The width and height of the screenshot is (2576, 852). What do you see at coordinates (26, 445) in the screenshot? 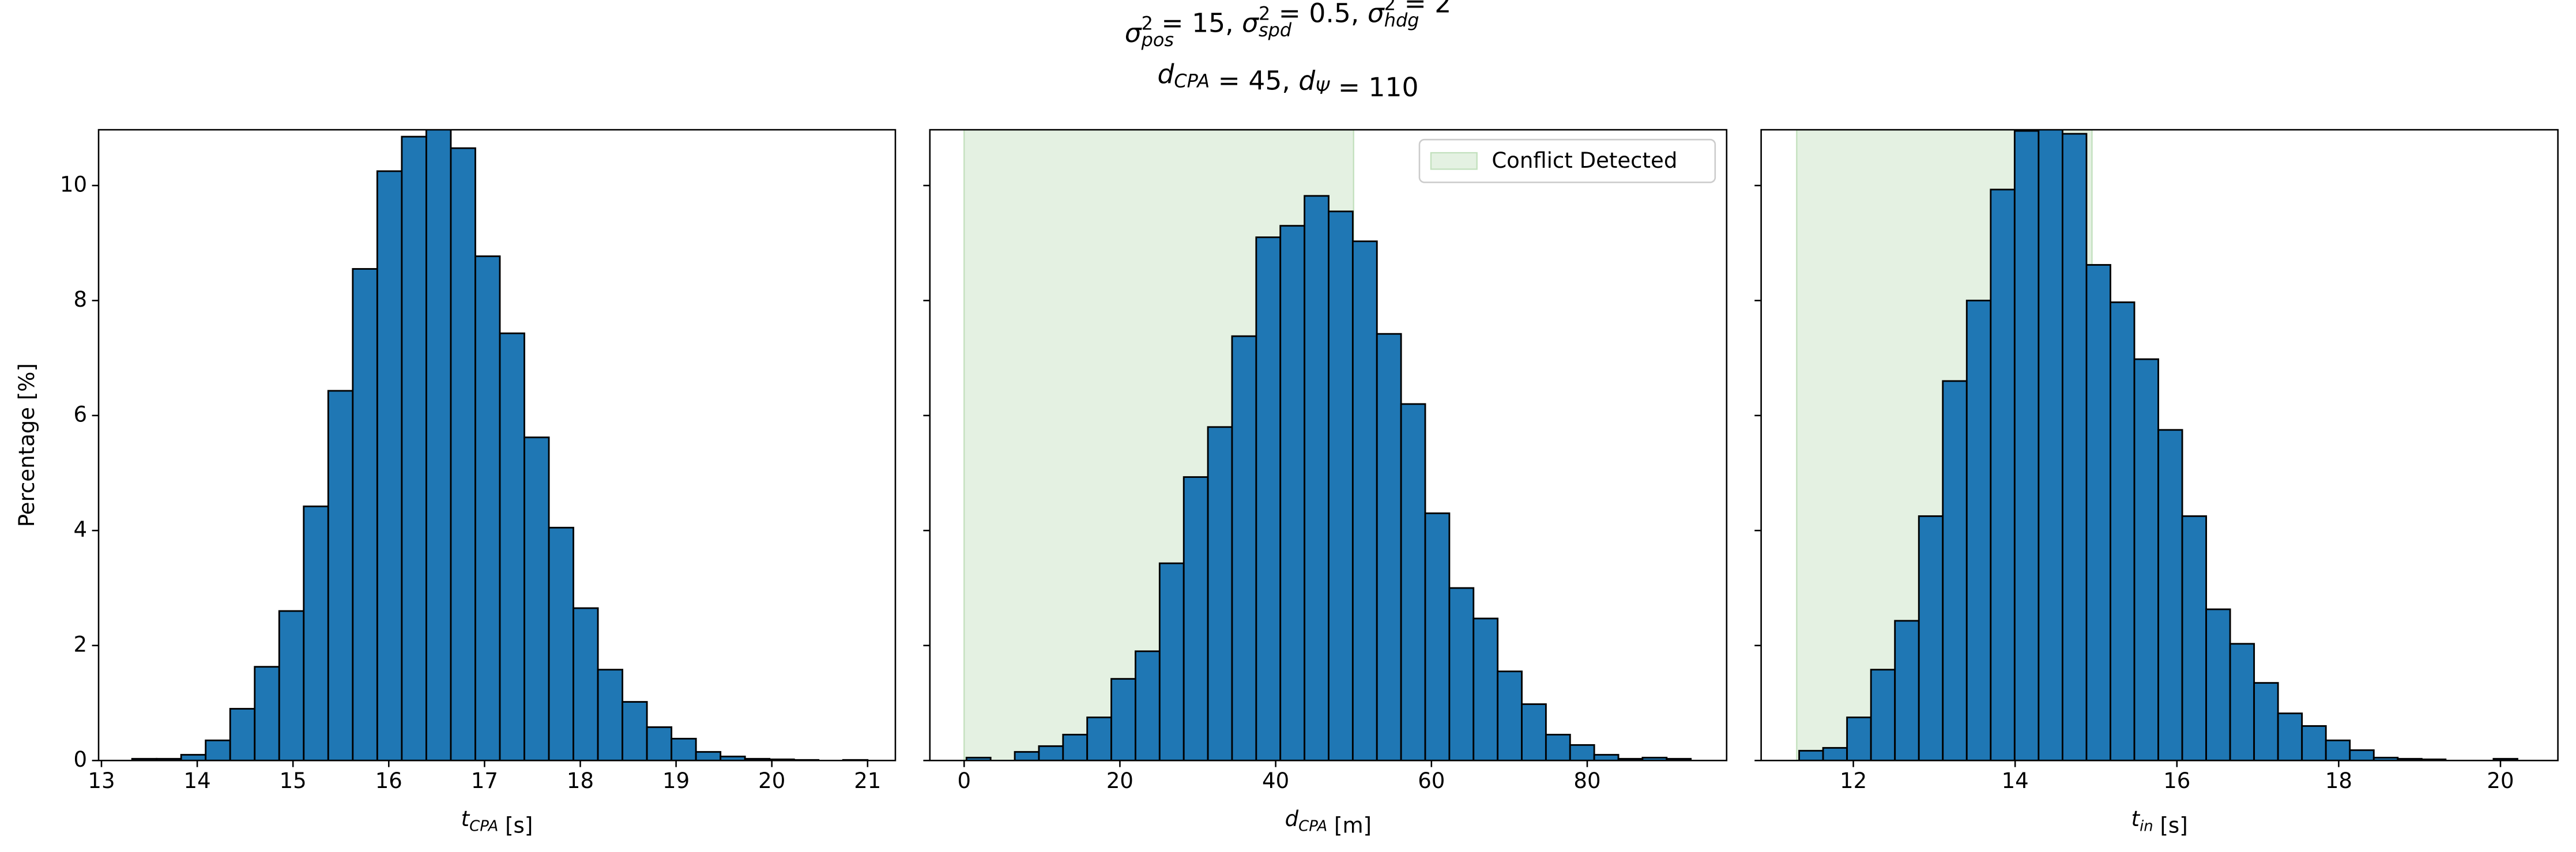
I see `y-axis-label: Percentage [%]` at bounding box center [26, 445].